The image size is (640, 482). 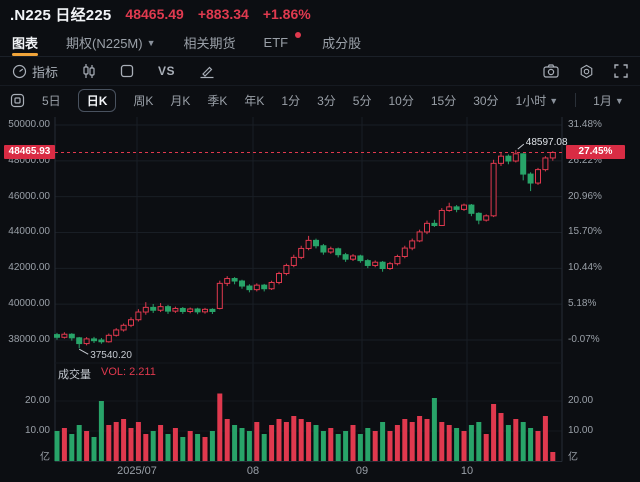 What do you see at coordinates (546, 143) in the screenshot?
I see `high-annotation: 48597.08` at bounding box center [546, 143].